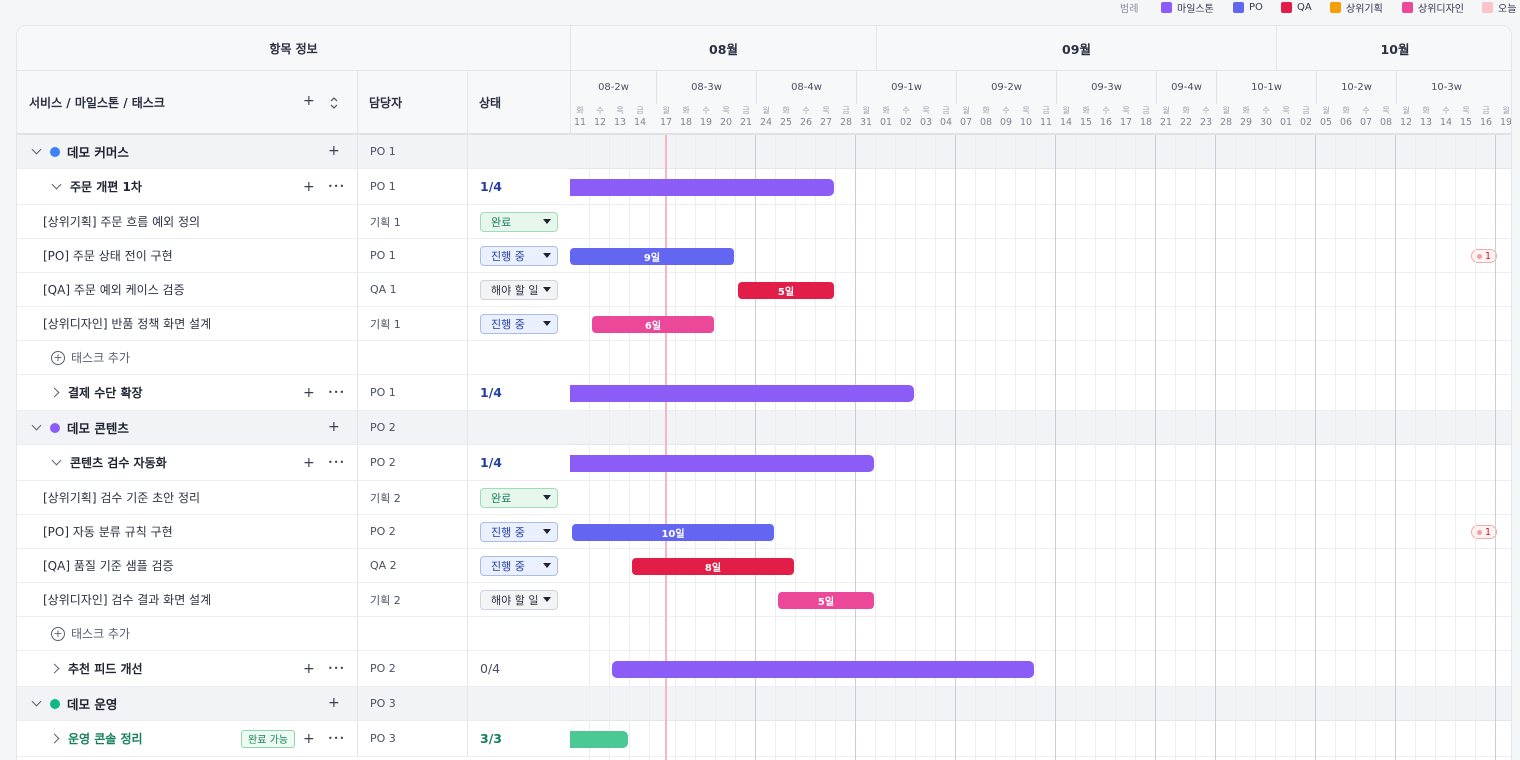 The width and height of the screenshot is (1520, 760). What do you see at coordinates (268, 738) in the screenshot?
I see `complete-ready-badge: 완료 가능` at bounding box center [268, 738].